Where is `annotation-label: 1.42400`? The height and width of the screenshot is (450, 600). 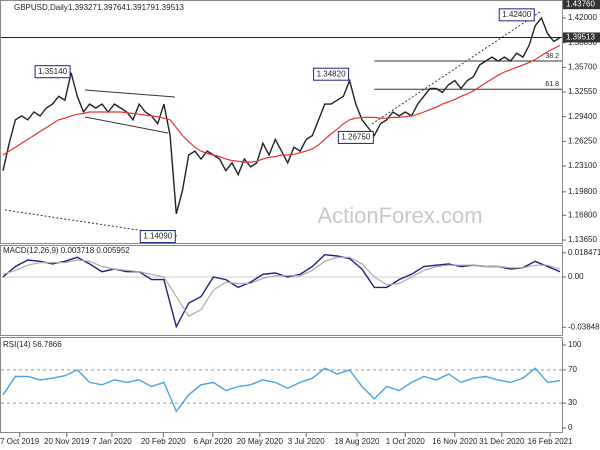
annotation-label: 1.42400 is located at coordinates (516, 14).